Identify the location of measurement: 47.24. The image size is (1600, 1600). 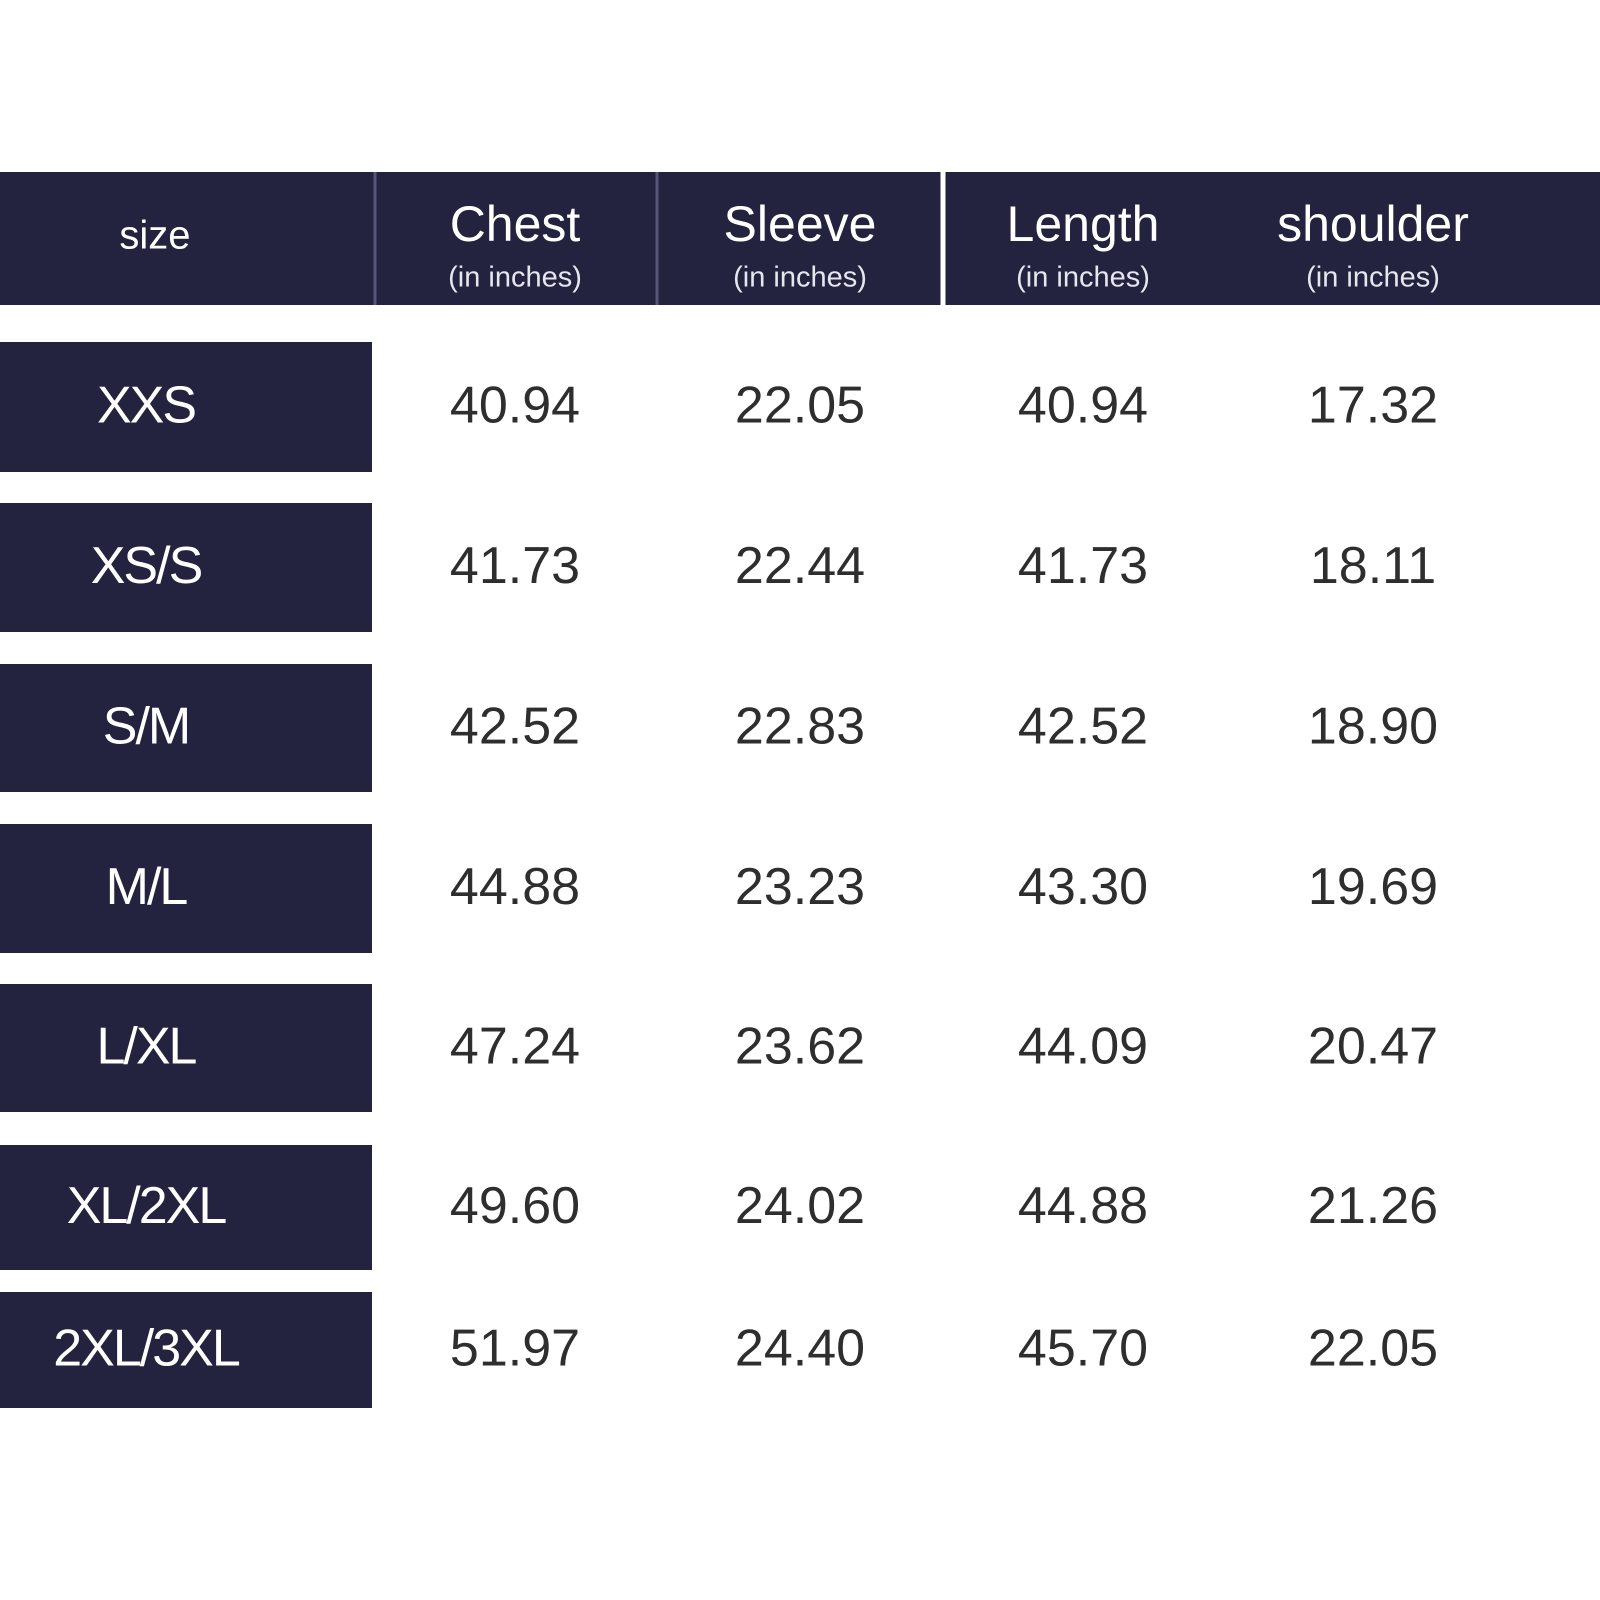
(515, 1047).